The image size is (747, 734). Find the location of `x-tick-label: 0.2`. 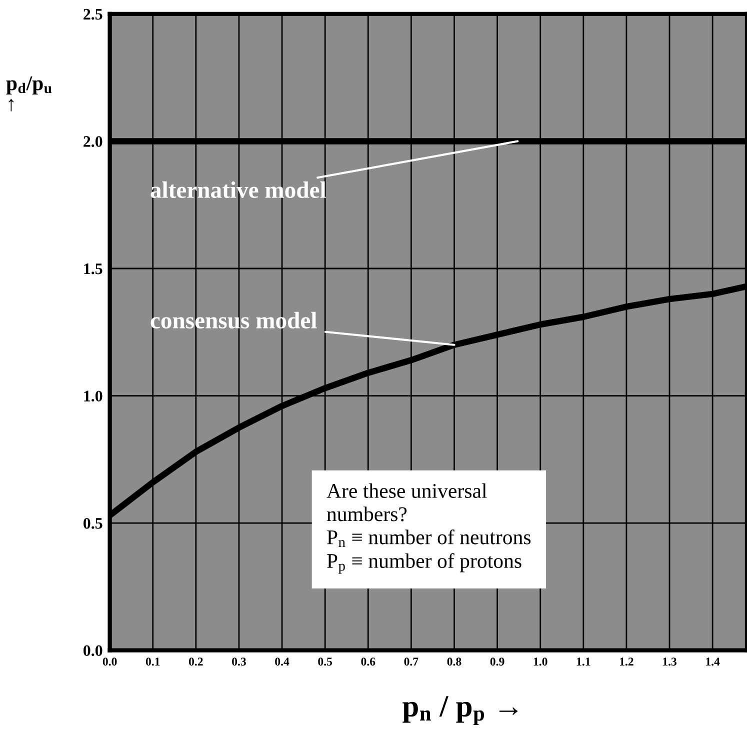

x-tick-label: 0.2 is located at coordinates (195, 662).